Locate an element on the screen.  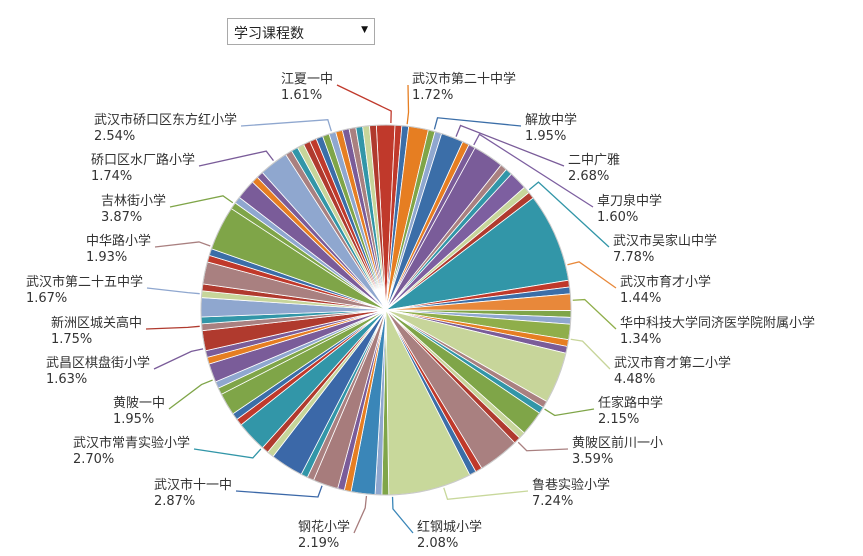
leader-line-任家路中学 is located at coordinates (569, 412).